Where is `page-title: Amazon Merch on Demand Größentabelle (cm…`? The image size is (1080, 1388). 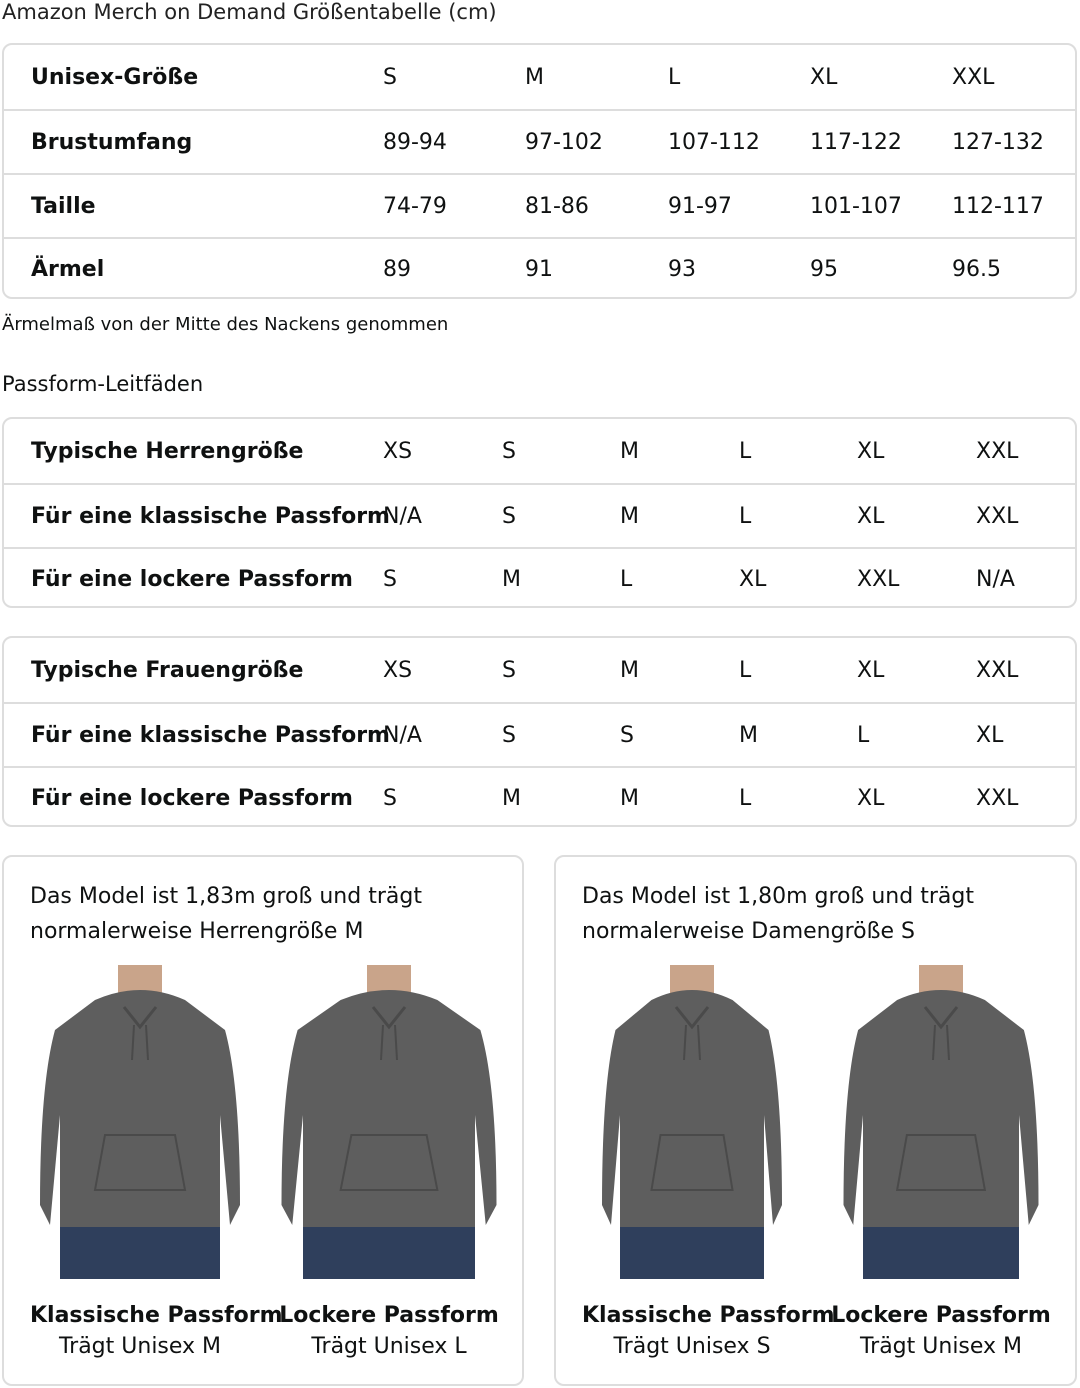
page-title: Amazon Merch on Demand Größentabelle (cm… is located at coordinates (249, 12).